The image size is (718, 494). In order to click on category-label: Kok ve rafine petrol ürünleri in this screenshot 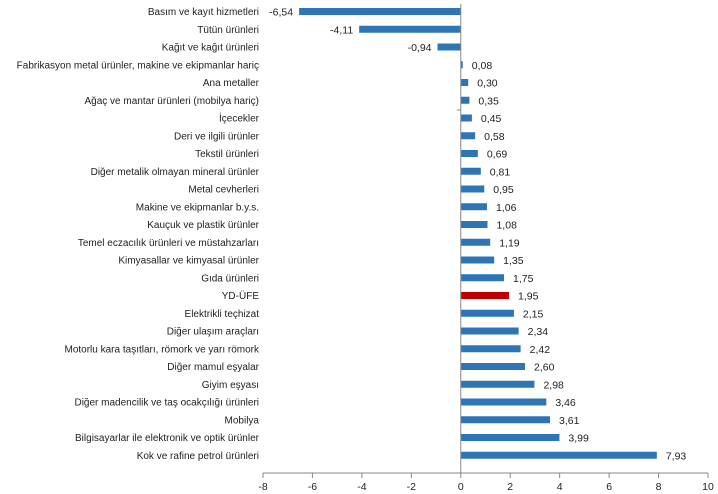, I will do `click(198, 456)`.